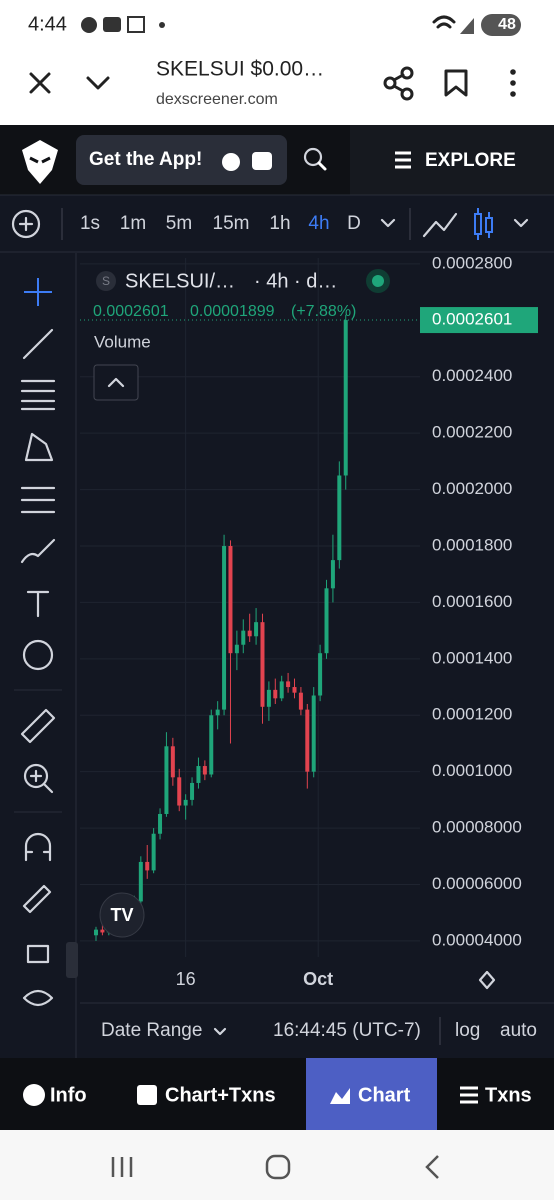 The width and height of the screenshot is (554, 1200). Describe the element at coordinates (40, 83) in the screenshot. I see `close-button` at that location.